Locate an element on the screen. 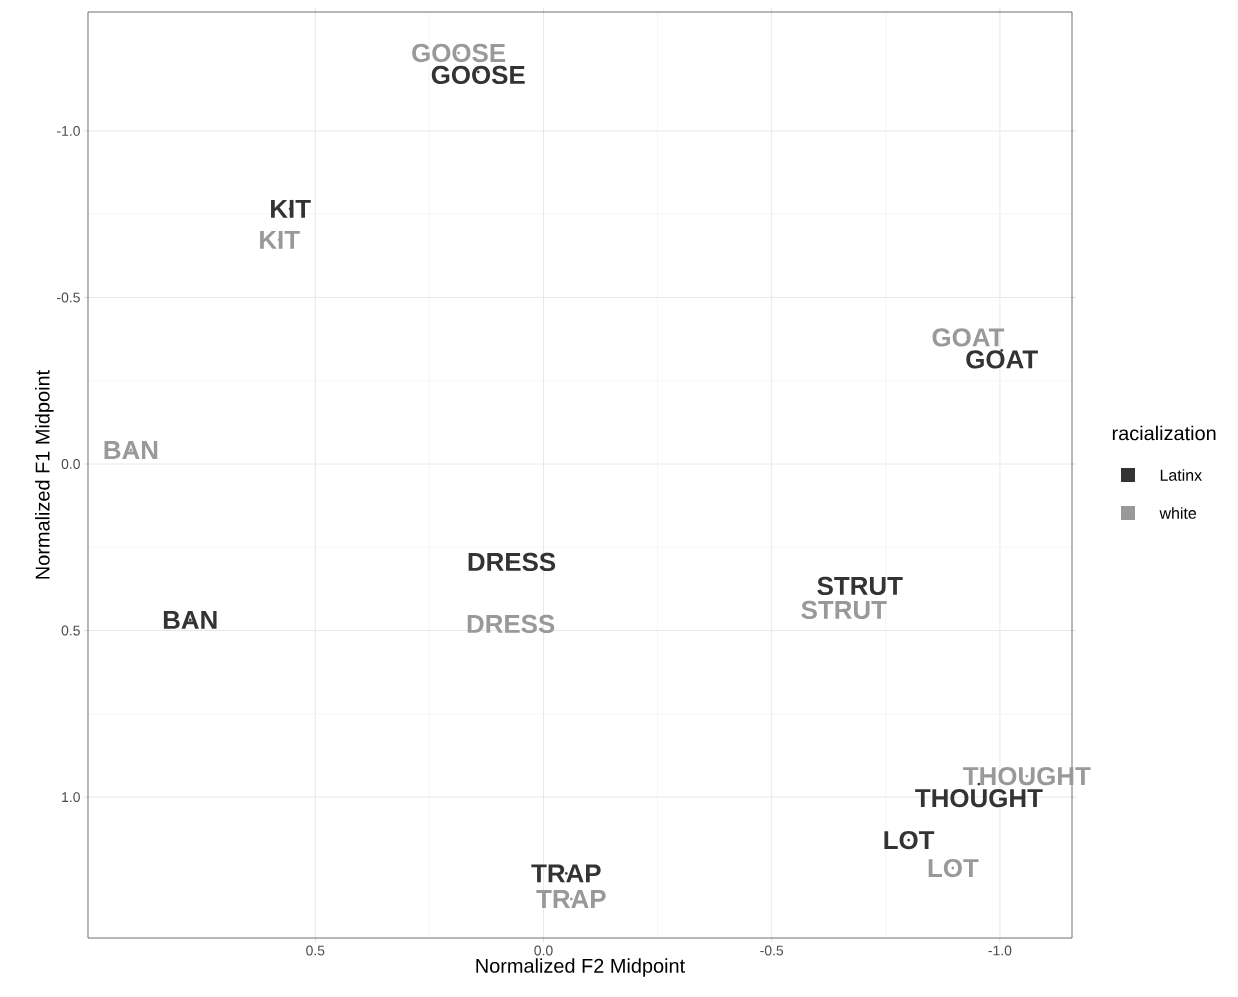  y-tick-label: -1.0 is located at coordinates (68, 130).